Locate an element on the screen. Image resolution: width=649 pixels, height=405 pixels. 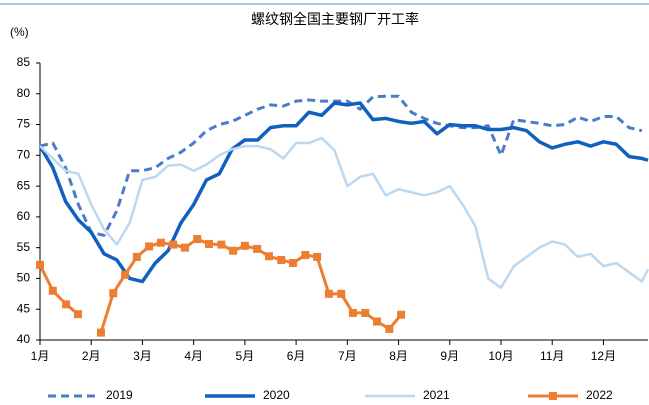
y-tick-label: 55 is located at coordinates (24, 247).